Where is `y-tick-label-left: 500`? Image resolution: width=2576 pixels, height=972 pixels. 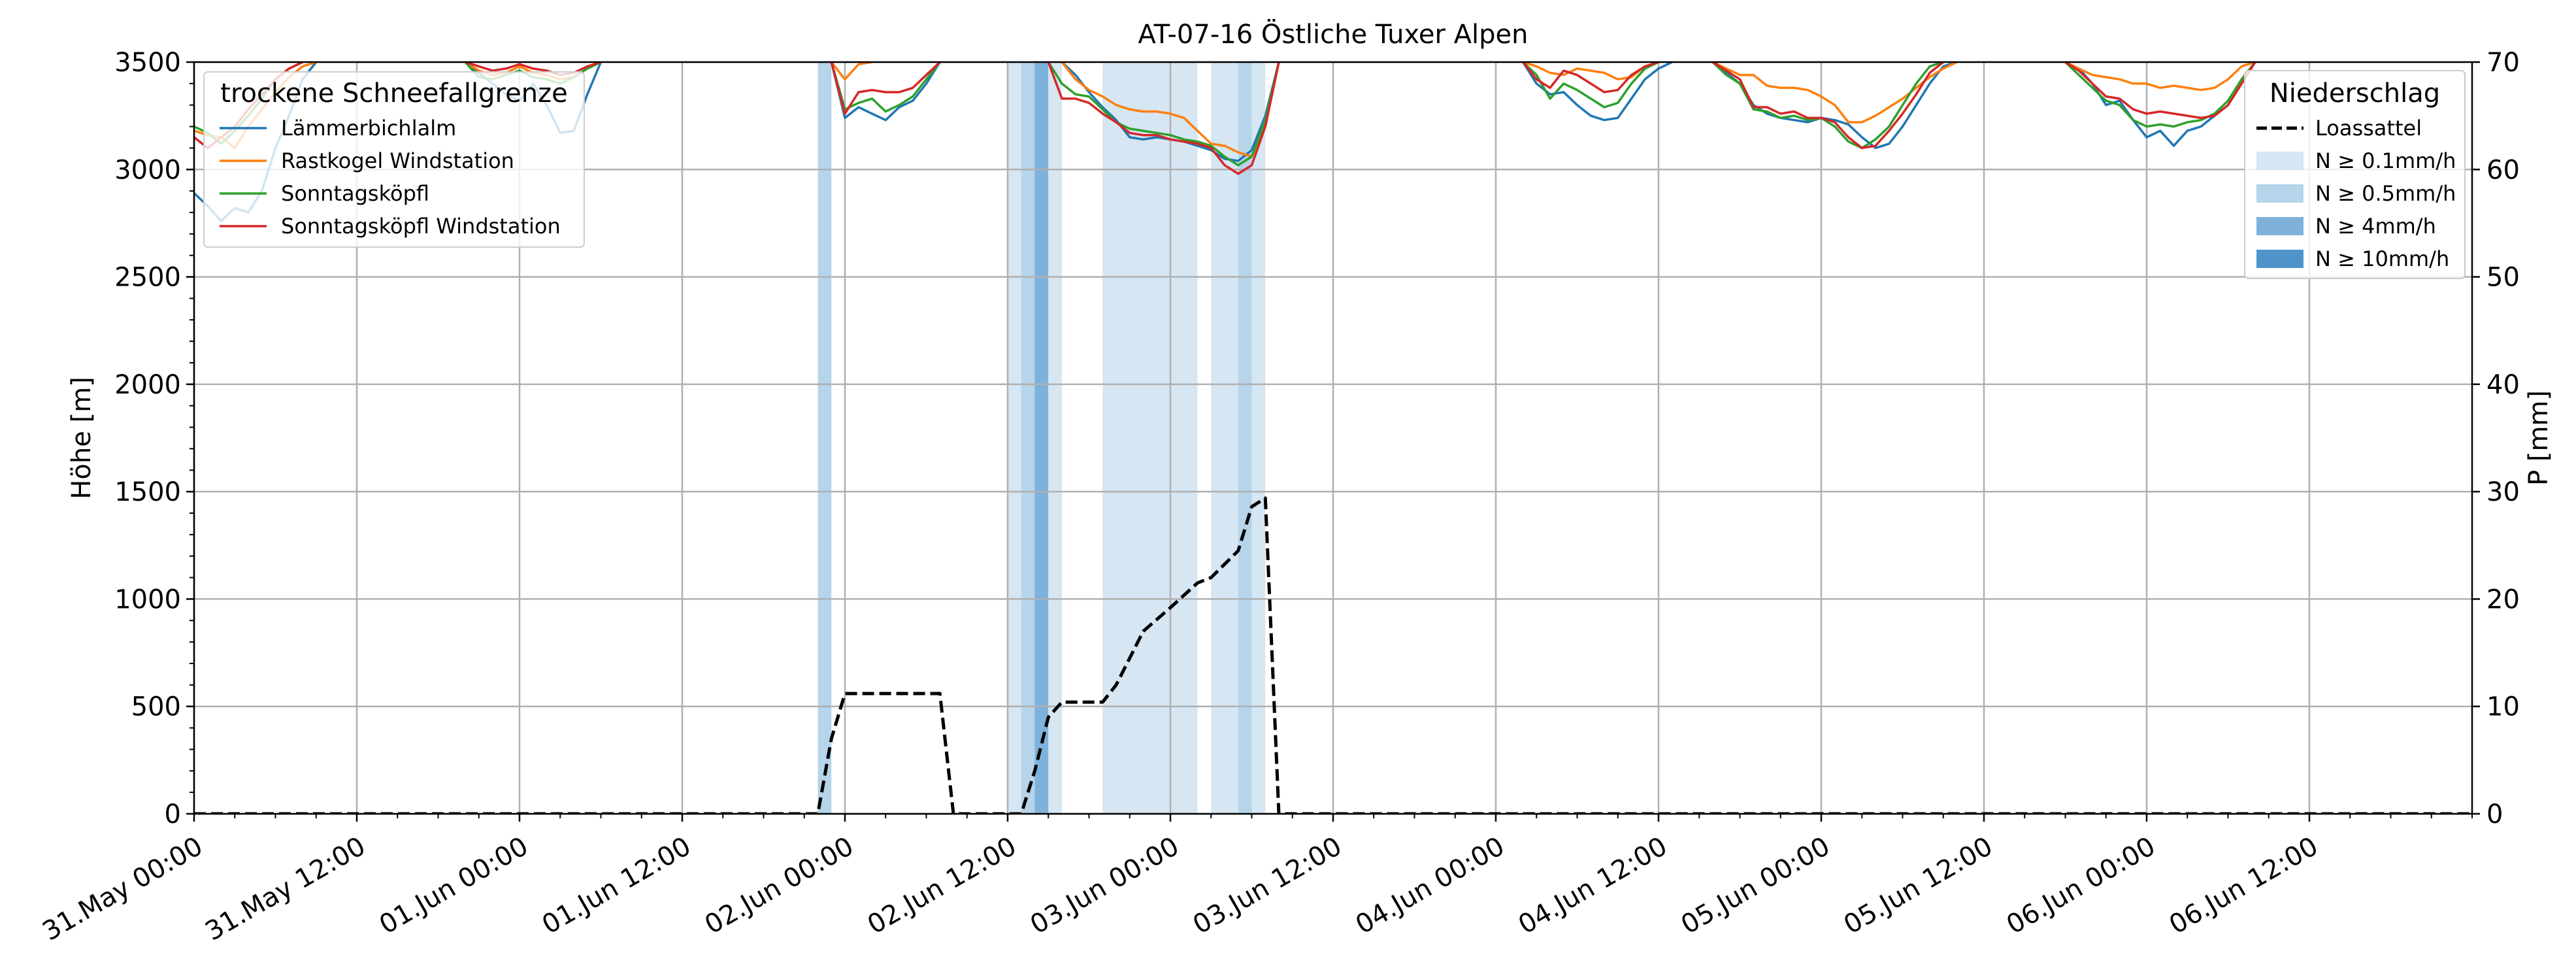 y-tick-label-left: 500 is located at coordinates (156, 707).